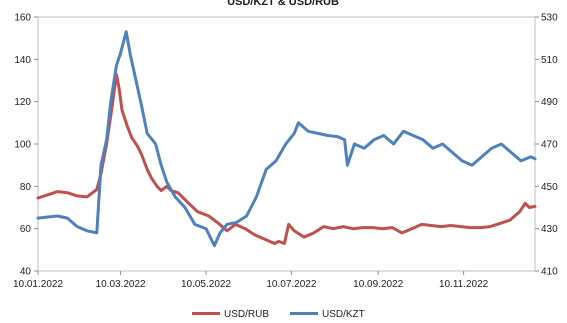  What do you see at coordinates (549, 18) in the screenshot?
I see `y-right-tick-label: 530` at bounding box center [549, 18].